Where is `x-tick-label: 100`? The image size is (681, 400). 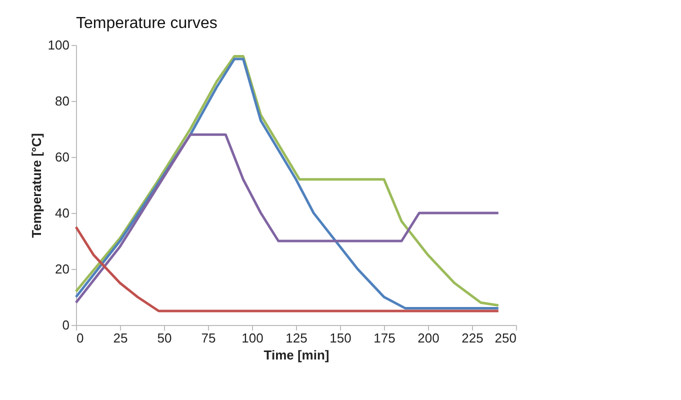 x-tick-label: 100 is located at coordinates (253, 338).